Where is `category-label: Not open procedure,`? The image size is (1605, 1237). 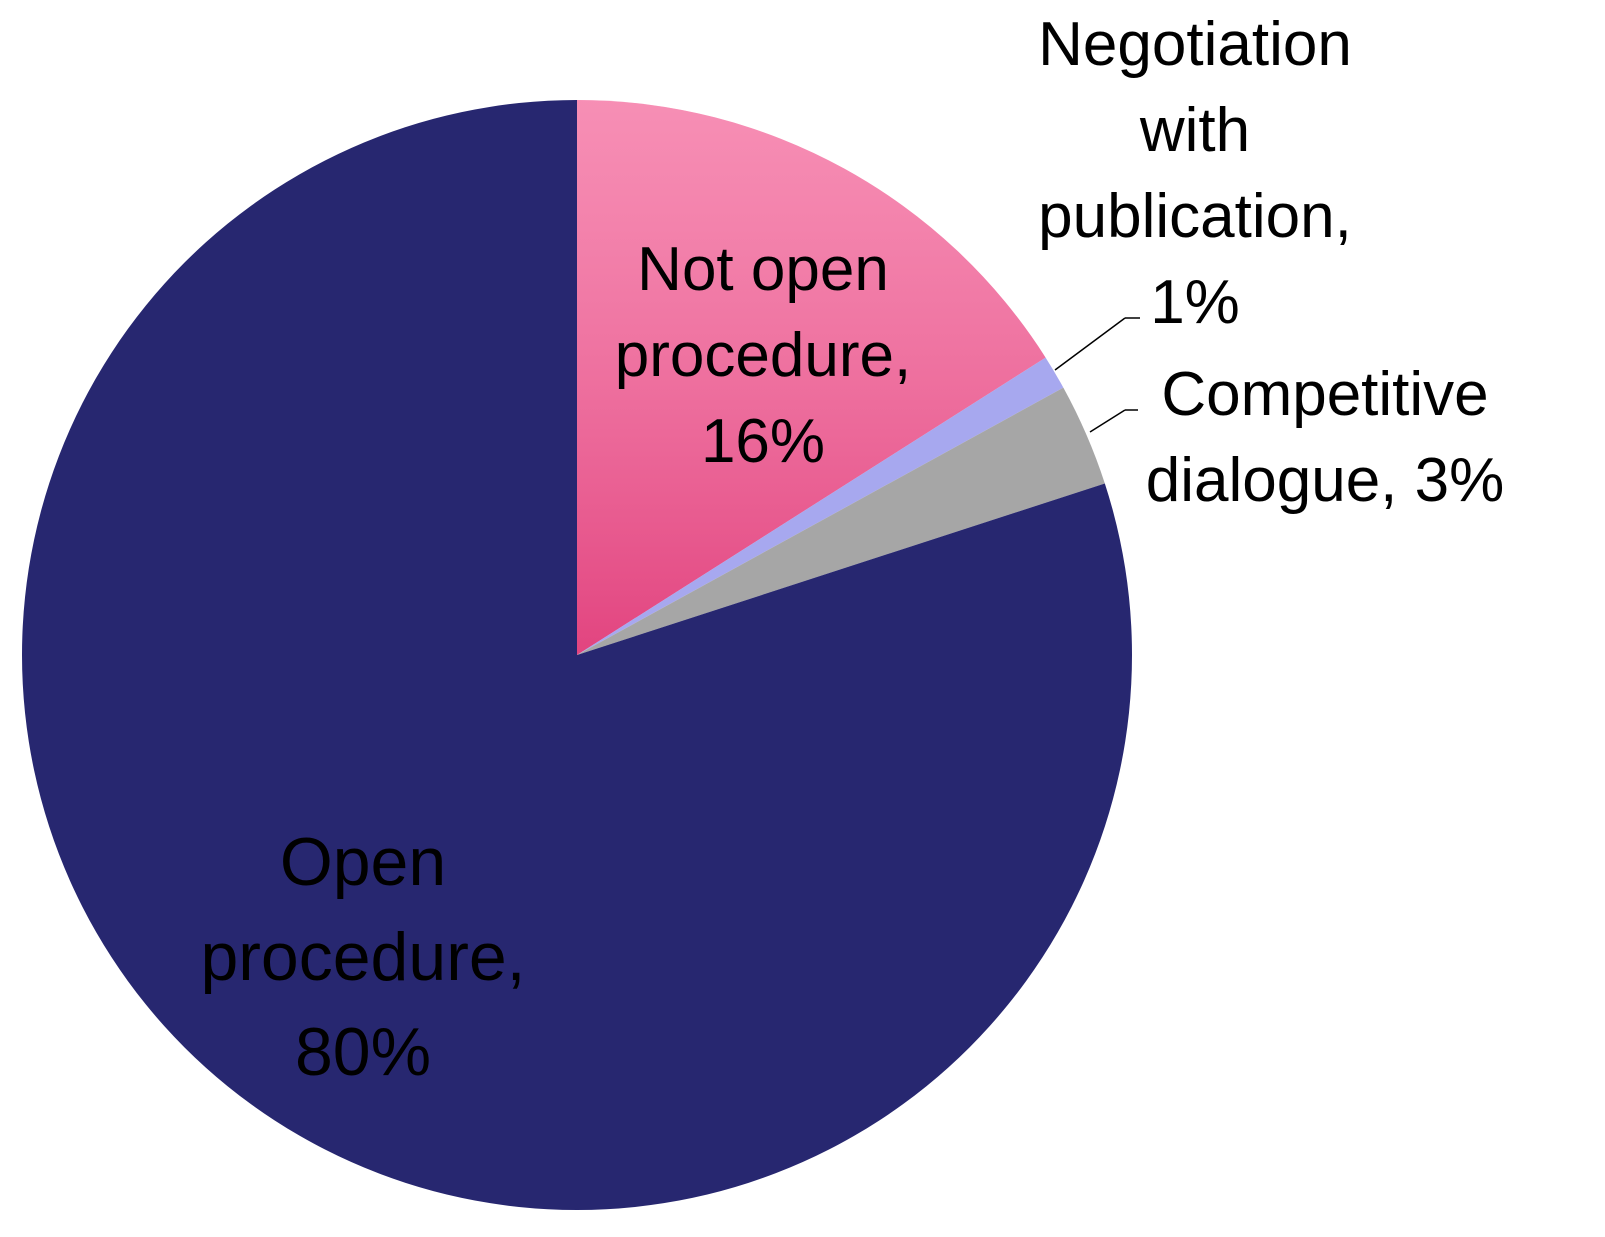
category-label: Not open procedure, is located at coordinates (763, 312).